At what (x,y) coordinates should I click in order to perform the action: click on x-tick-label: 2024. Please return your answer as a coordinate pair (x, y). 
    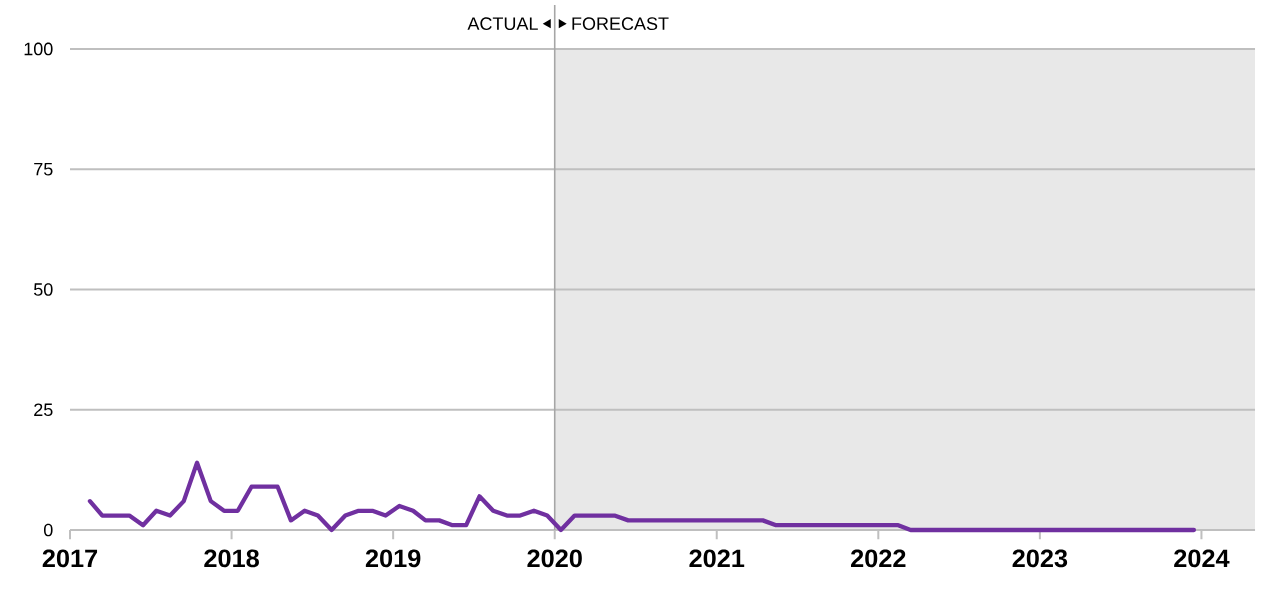
    Looking at the image, I should click on (1202, 558).